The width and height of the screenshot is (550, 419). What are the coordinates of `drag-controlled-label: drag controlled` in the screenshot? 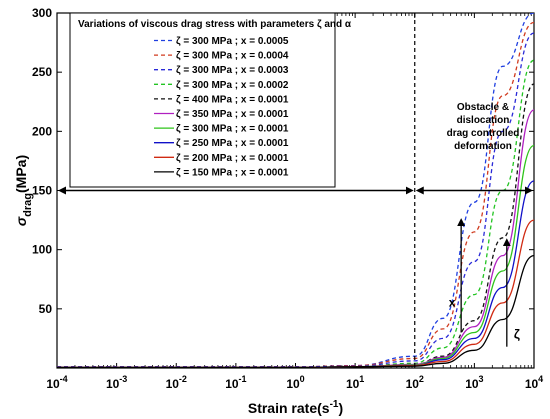 It's located at (483, 133).